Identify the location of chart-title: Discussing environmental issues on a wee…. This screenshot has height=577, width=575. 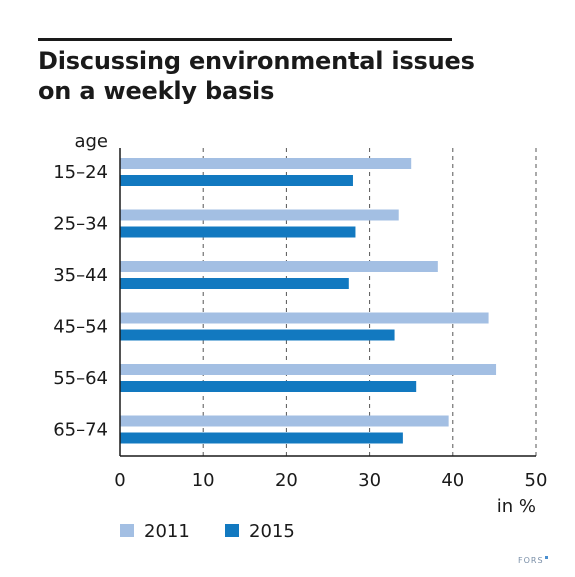
(256, 76).